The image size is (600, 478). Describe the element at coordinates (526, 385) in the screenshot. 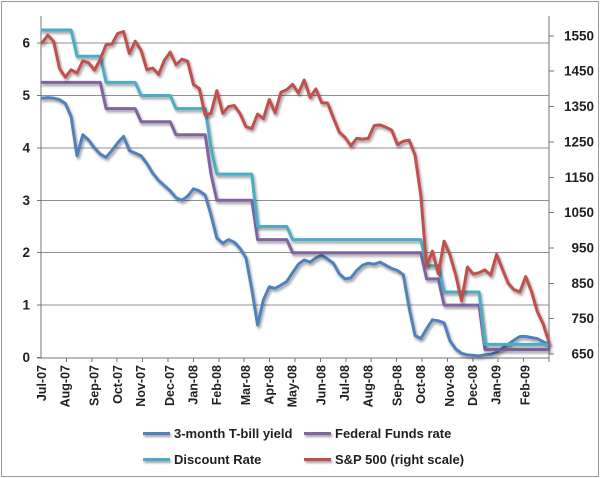

I see `x-axis-label: Feb-09` at that location.